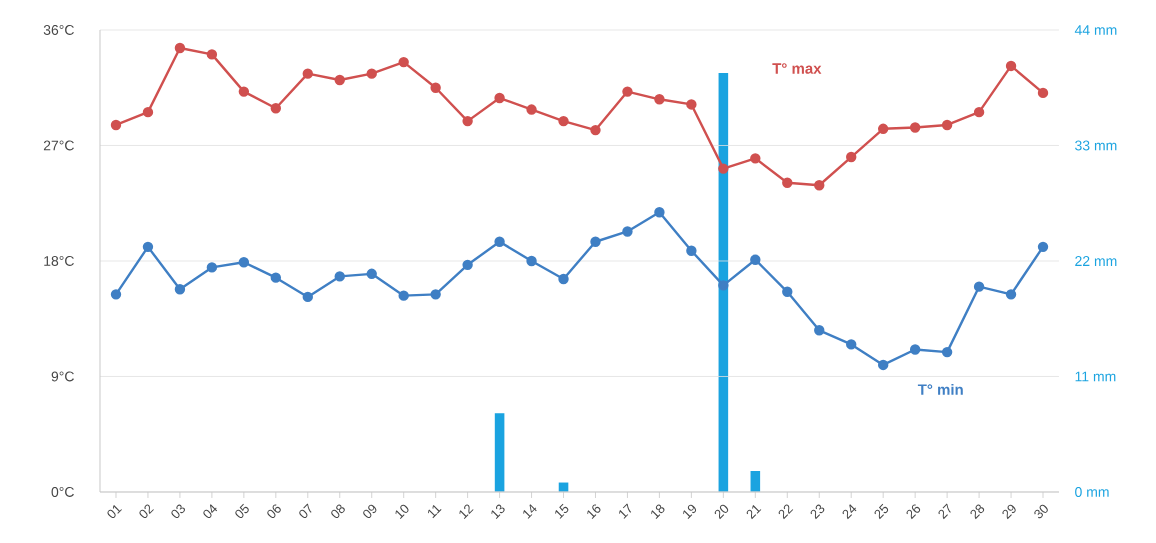 This screenshot has height=543, width=1156. What do you see at coordinates (62, 376) in the screenshot?
I see `y-tick-label: 9°C` at bounding box center [62, 376].